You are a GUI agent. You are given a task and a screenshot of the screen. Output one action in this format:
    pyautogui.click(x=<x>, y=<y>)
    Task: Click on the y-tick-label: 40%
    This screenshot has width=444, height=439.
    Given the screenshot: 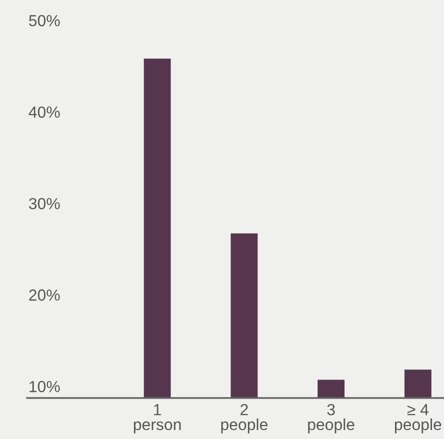 What is the action you would take?
    pyautogui.click(x=44, y=112)
    